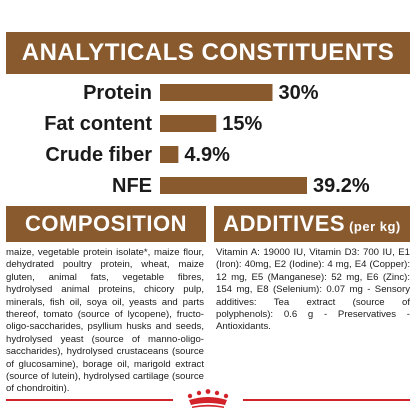  What do you see at coordinates (208, 398) in the screenshot?
I see `royal-canin-crown-icon` at bounding box center [208, 398].